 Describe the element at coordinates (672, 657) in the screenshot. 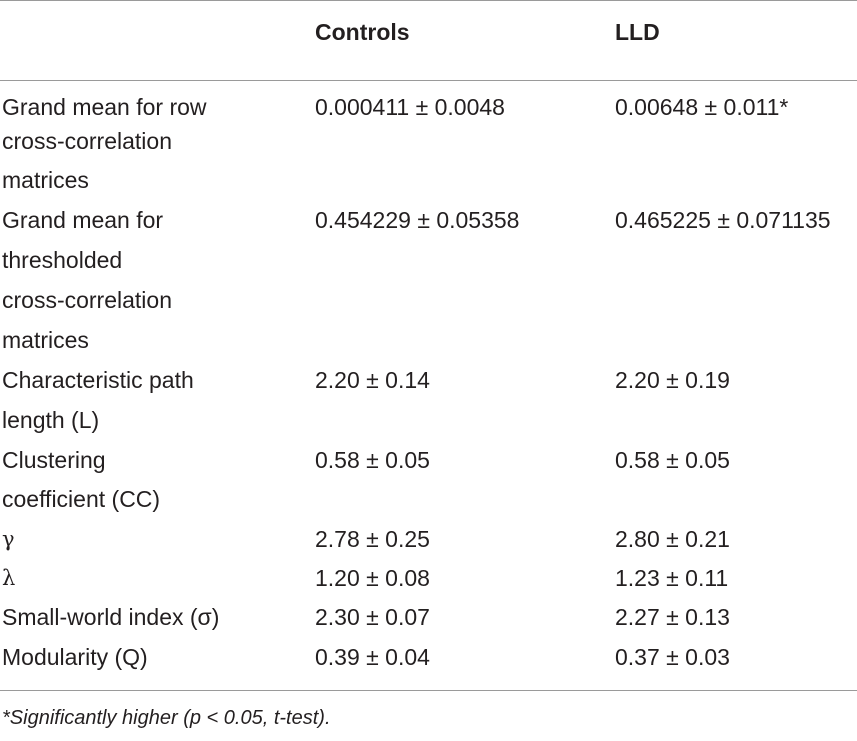

I see `lld-value: 0.37 ± 0.03` at that location.